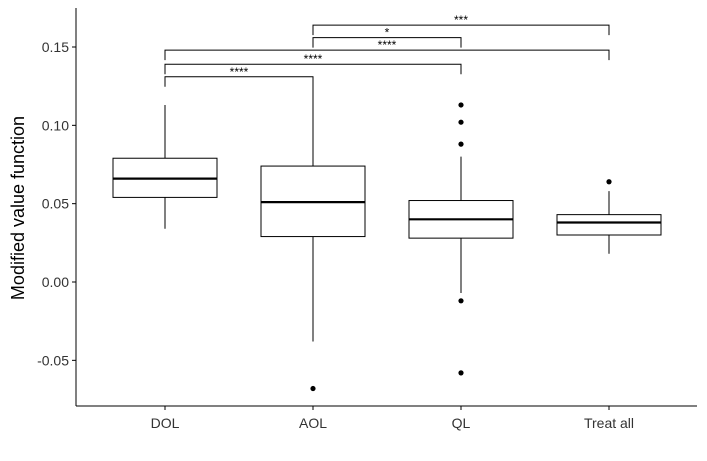 This screenshot has width=707, height=461. I want to click on y-tick-label: 0.15, so click(55, 47).